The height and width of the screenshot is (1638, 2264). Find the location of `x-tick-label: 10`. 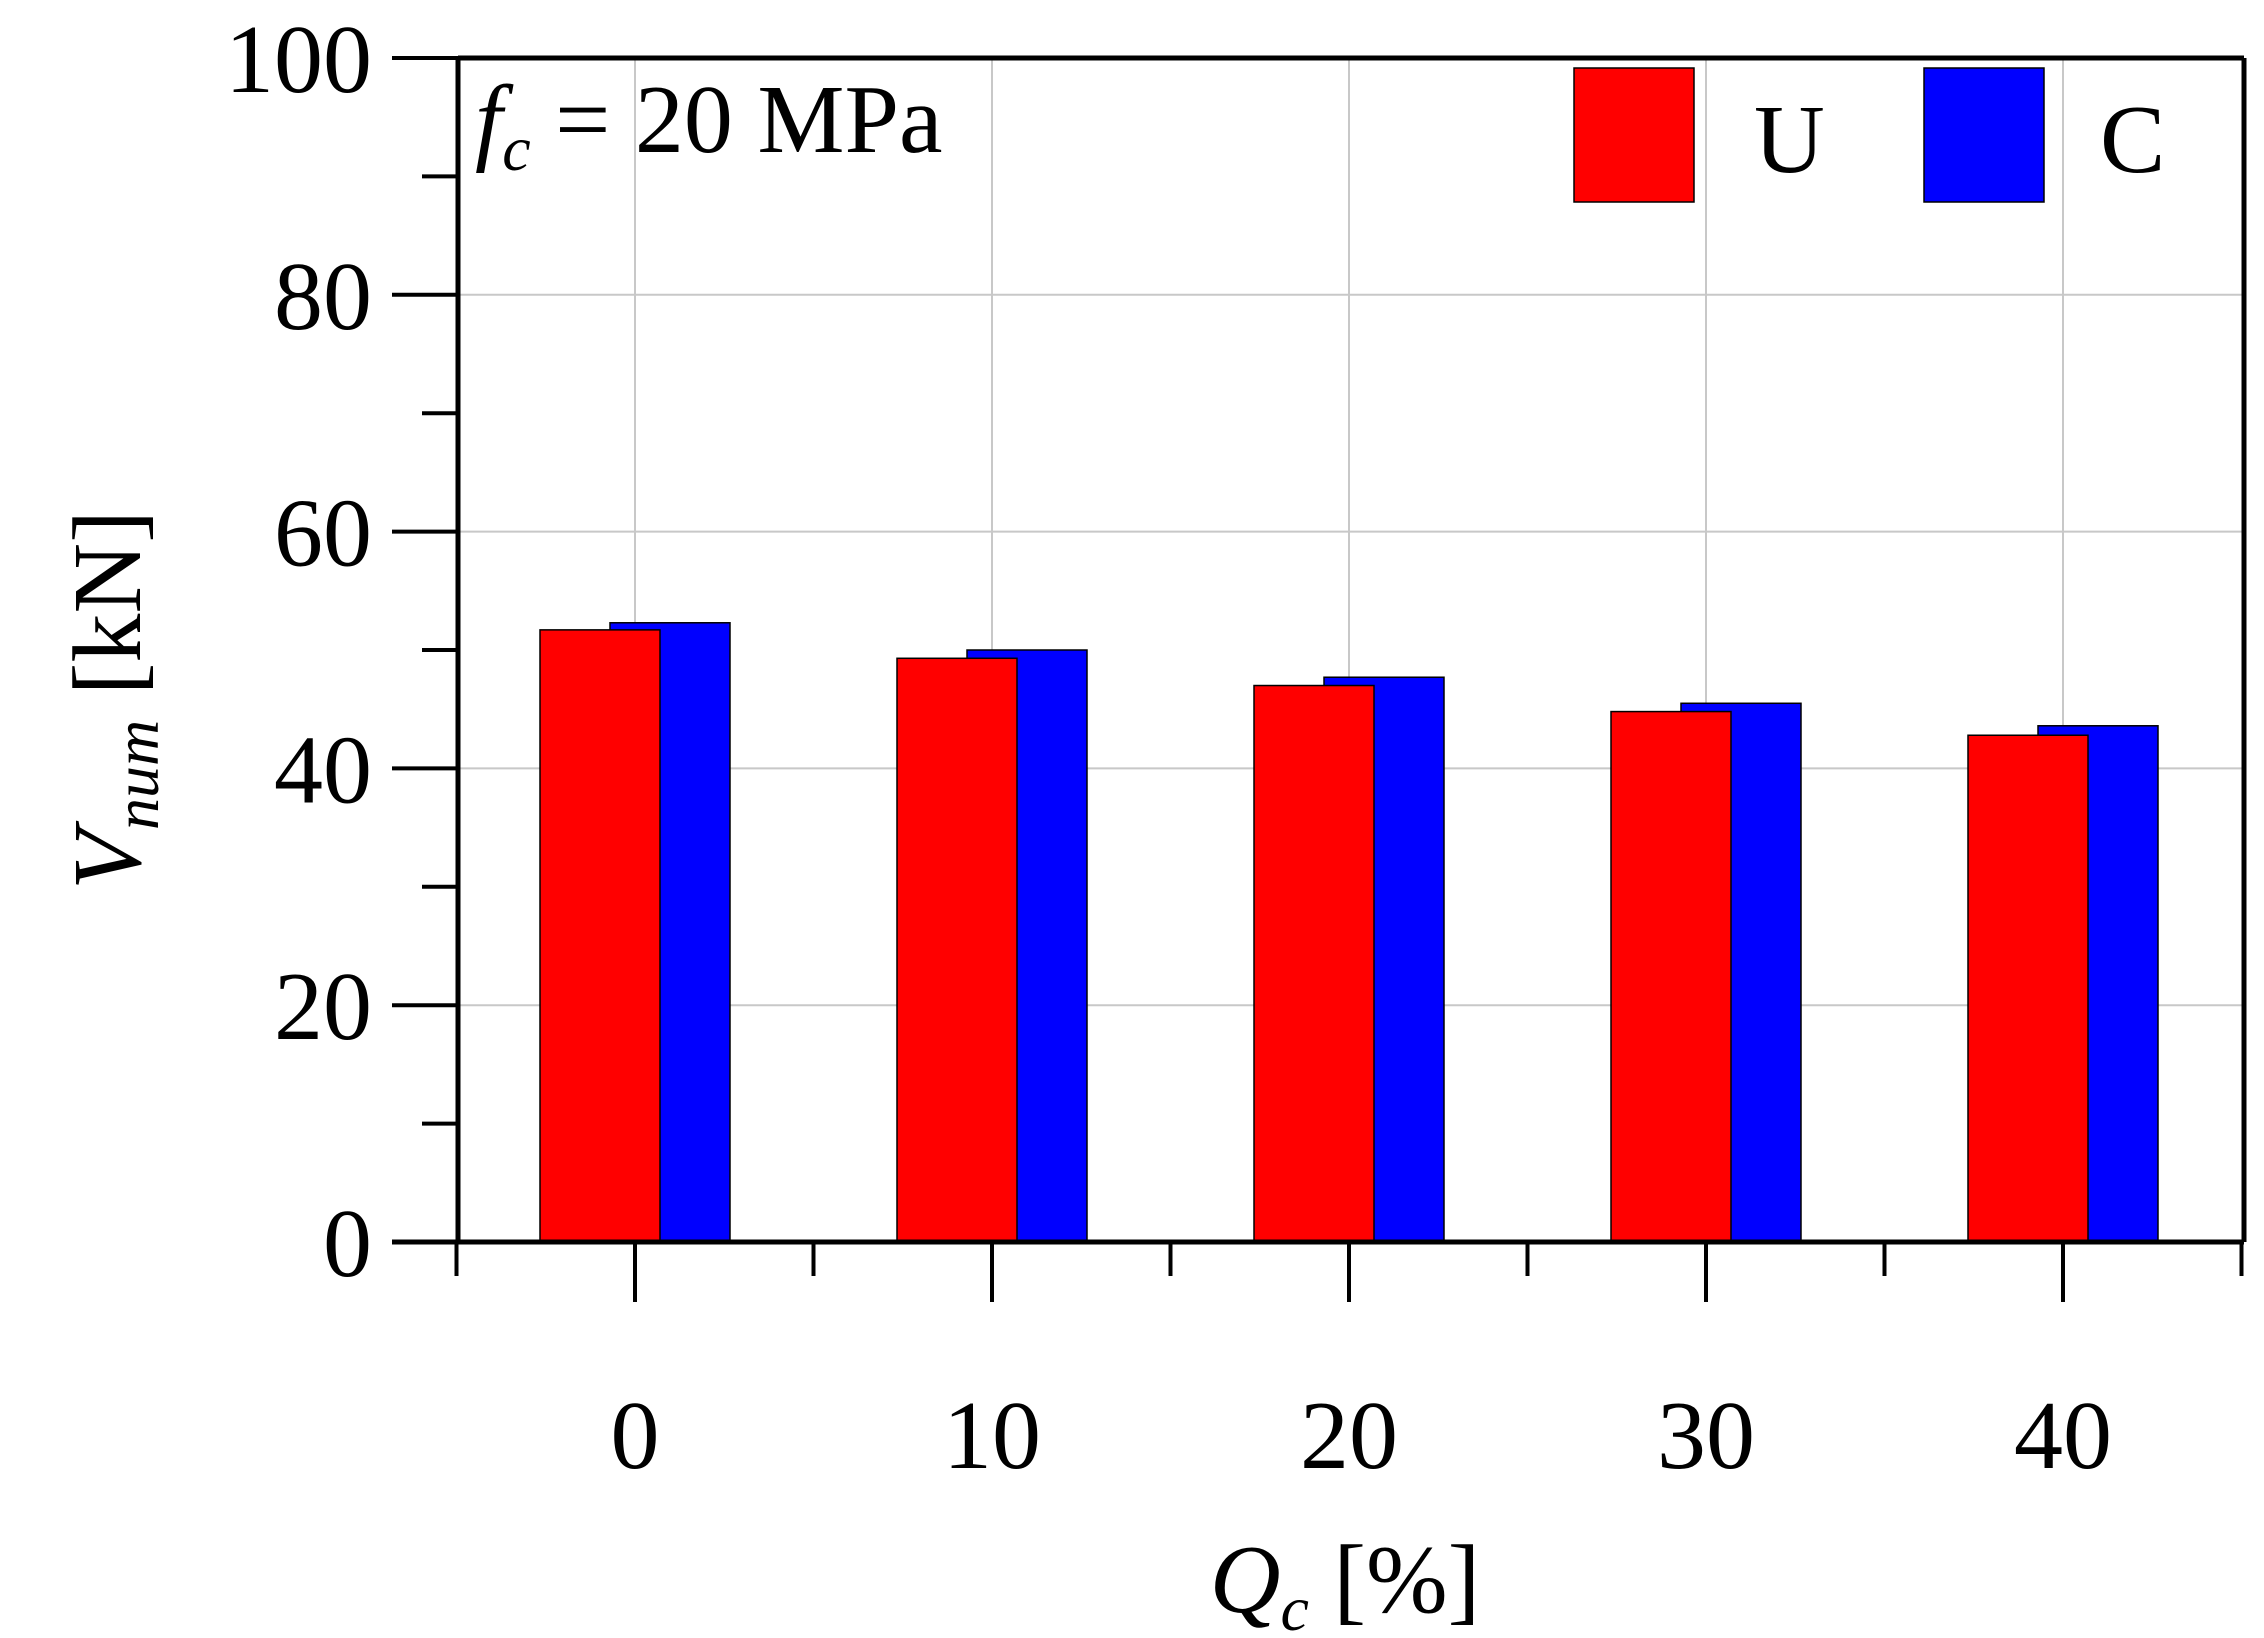

x-tick-label: 10 is located at coordinates (992, 1436).